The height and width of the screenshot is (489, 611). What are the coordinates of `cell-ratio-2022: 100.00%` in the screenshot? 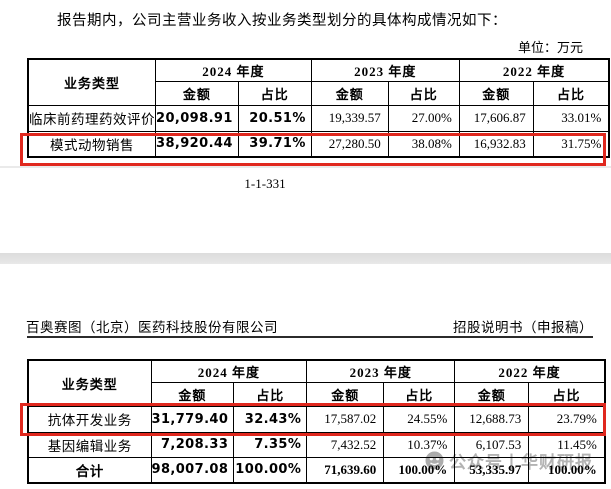 It's located at (567, 470).